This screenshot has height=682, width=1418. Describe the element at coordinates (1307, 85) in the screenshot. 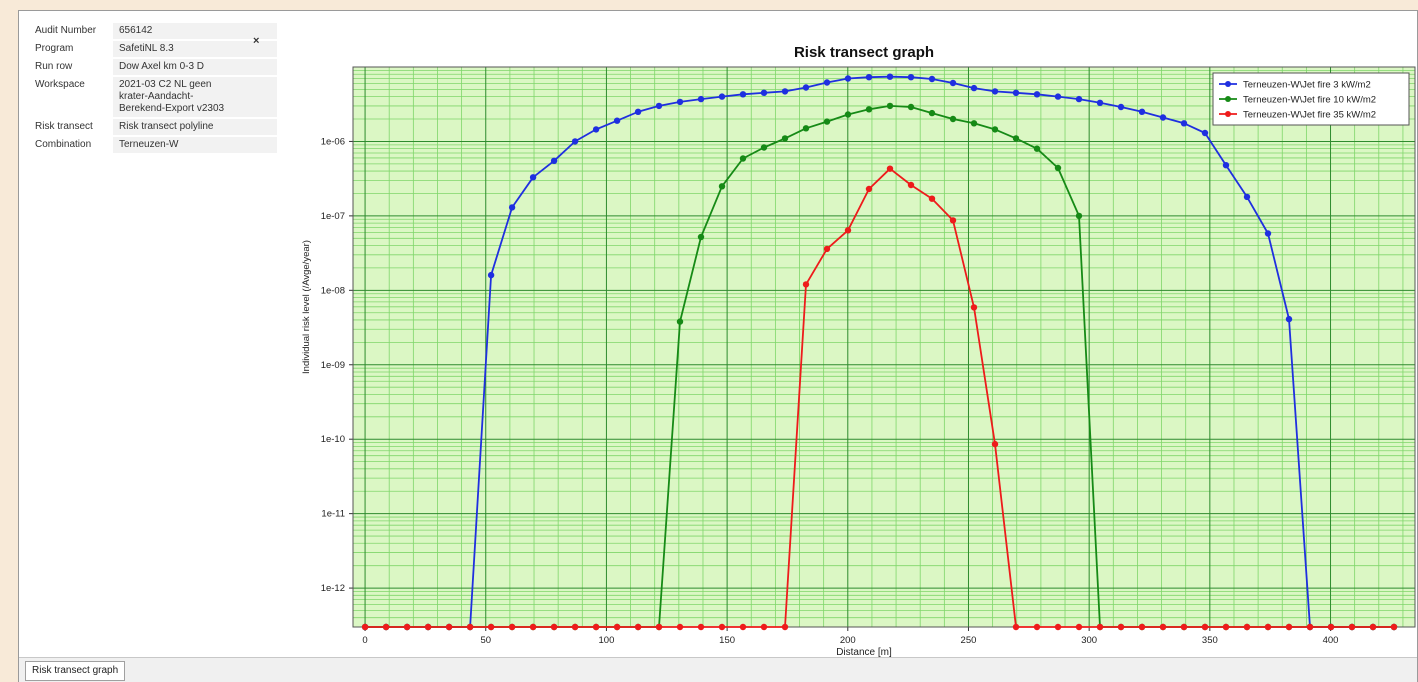

I see `legend-label: Terneuzen-W\Jet fire 3 kW/m2` at that location.